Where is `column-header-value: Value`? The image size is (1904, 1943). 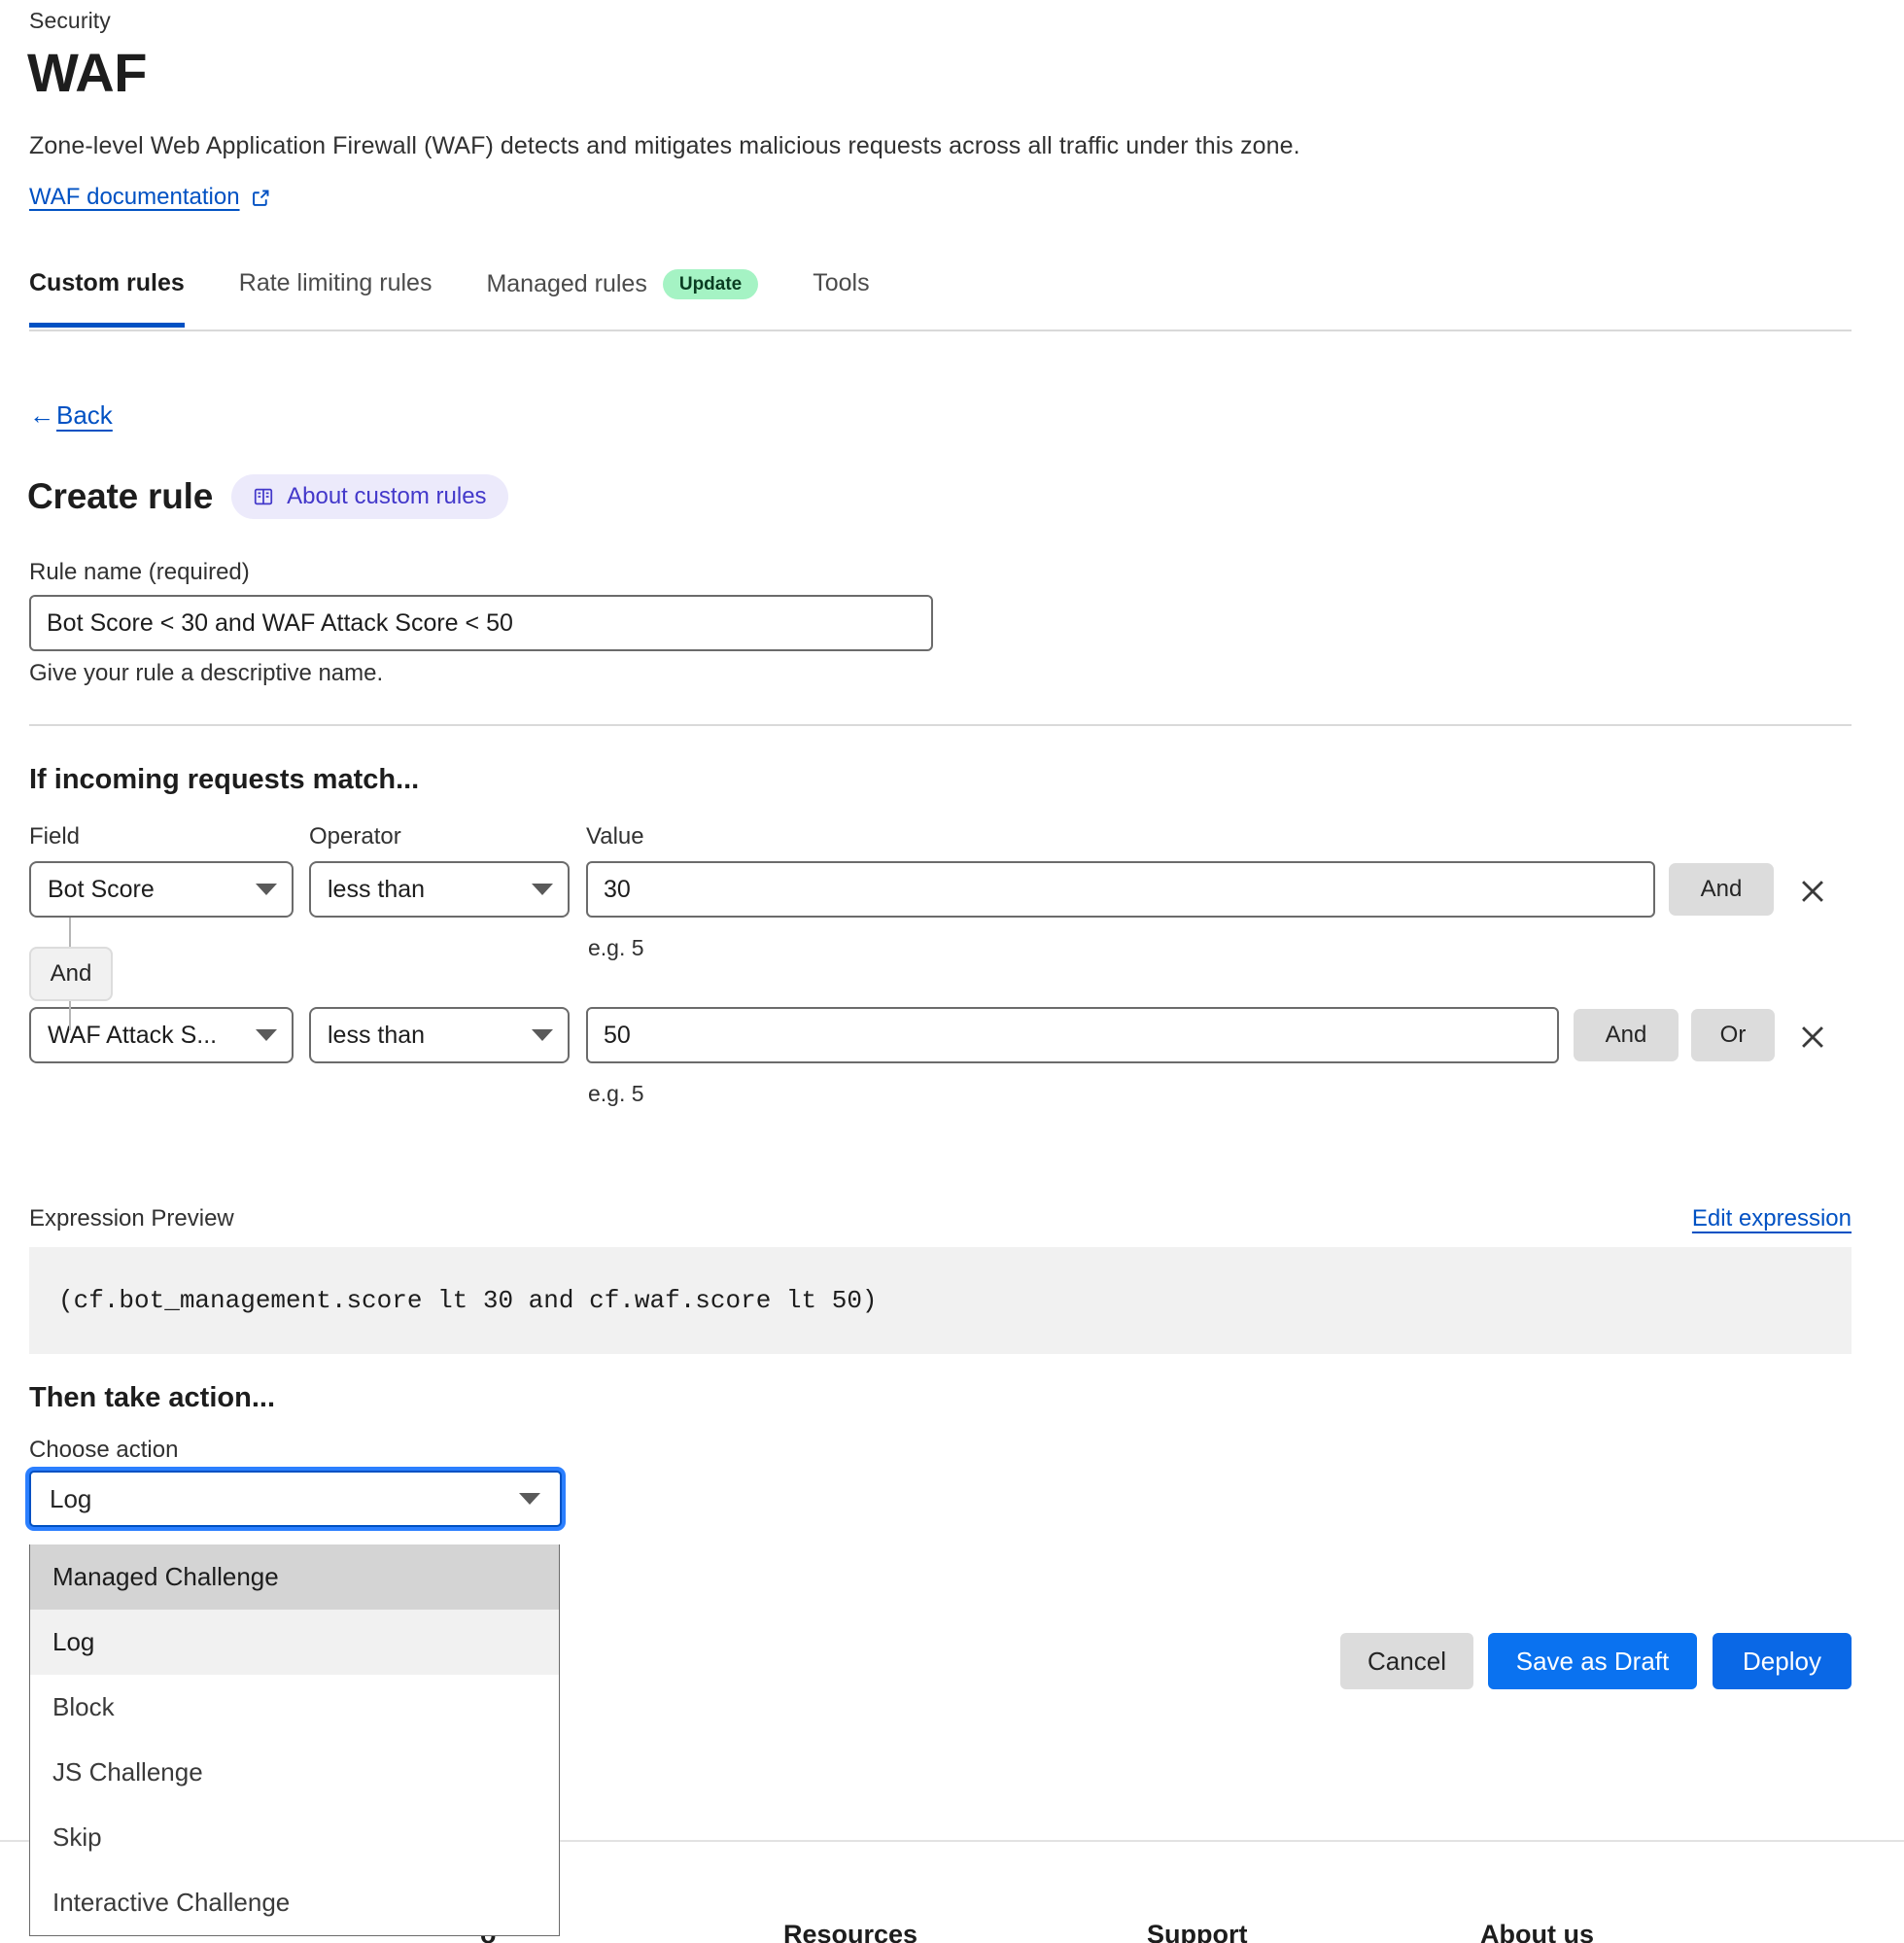
column-header-value: Value is located at coordinates (615, 836).